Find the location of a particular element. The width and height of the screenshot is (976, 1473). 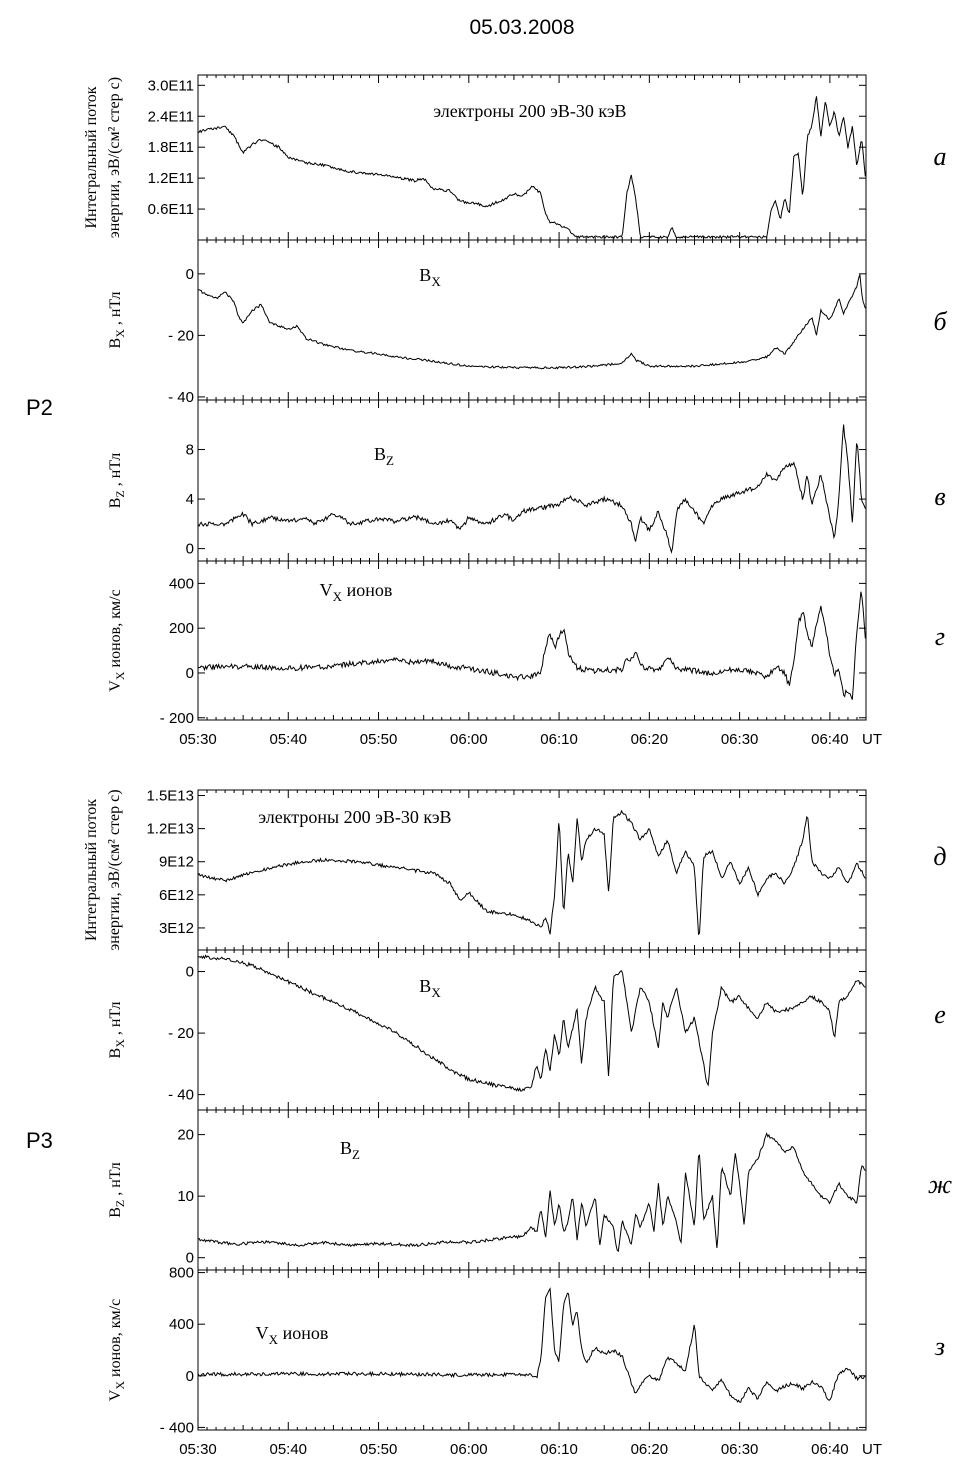

panel-letter: а is located at coordinates (940, 156).